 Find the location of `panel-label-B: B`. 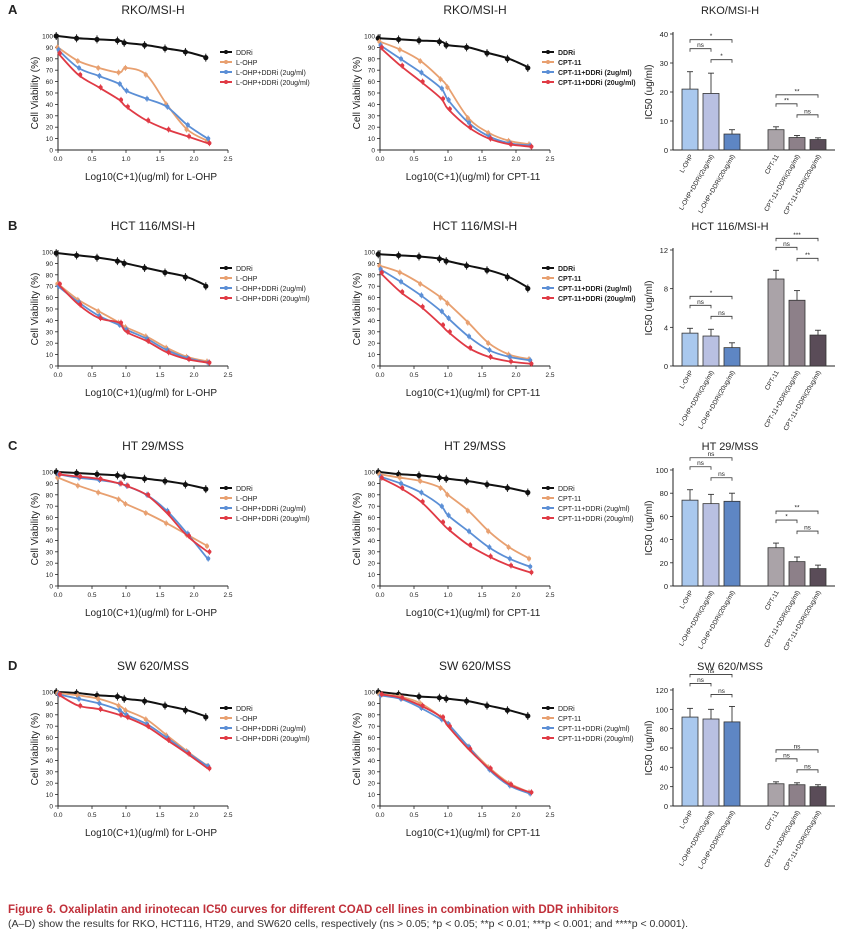

panel-label-B: B is located at coordinates (12, 225).